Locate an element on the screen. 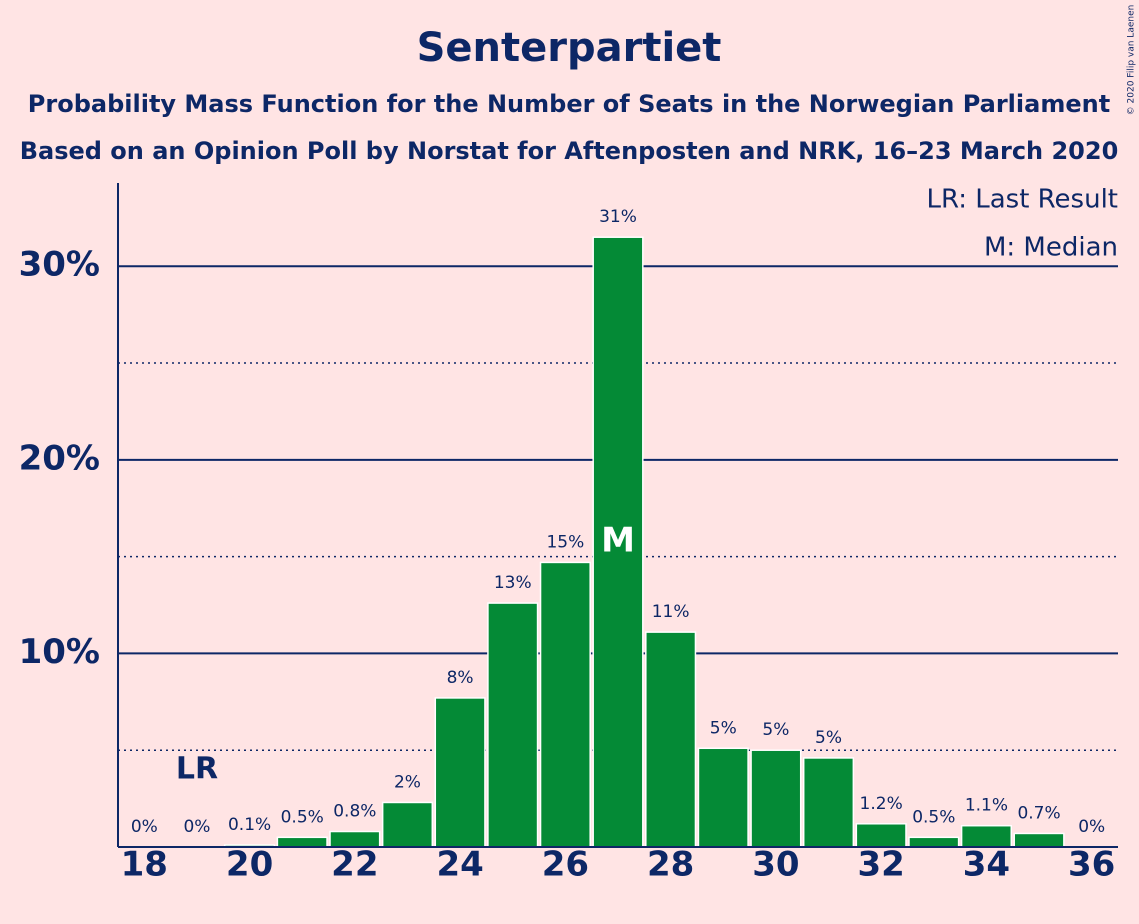 The width and height of the screenshot is (1139, 924). median-marker: M is located at coordinates (618, 541).